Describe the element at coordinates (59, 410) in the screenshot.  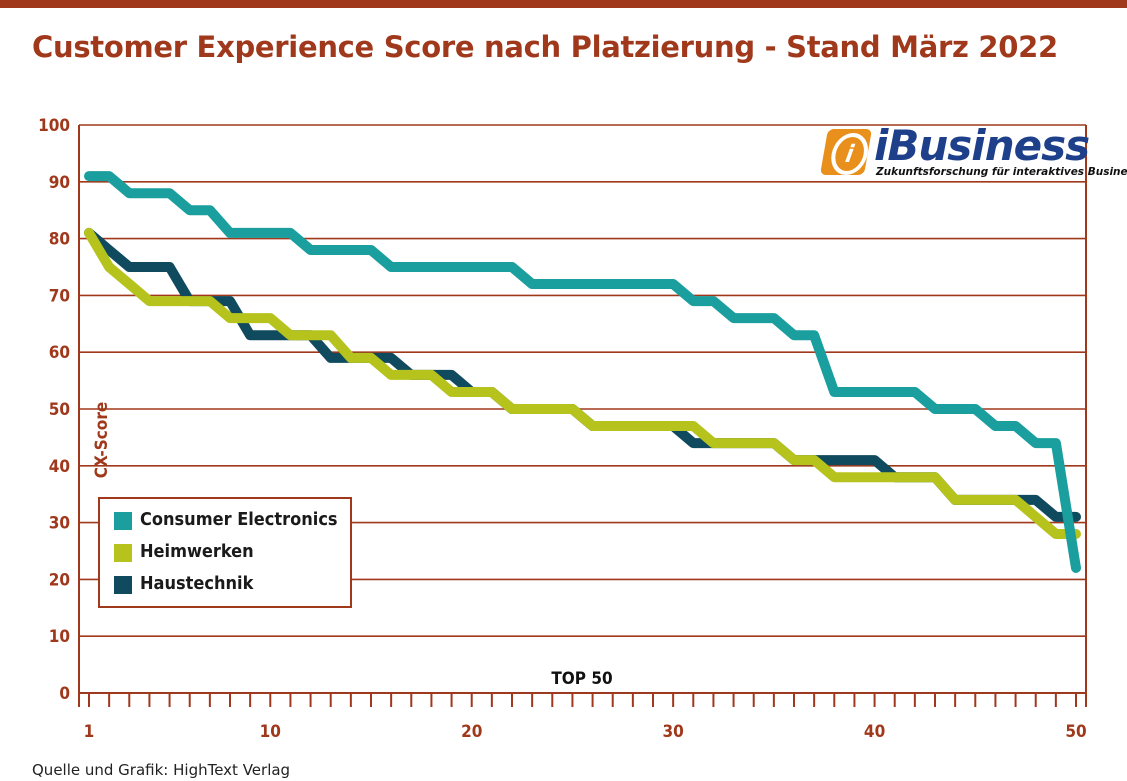
I see `y-tick-label: 50` at that location.